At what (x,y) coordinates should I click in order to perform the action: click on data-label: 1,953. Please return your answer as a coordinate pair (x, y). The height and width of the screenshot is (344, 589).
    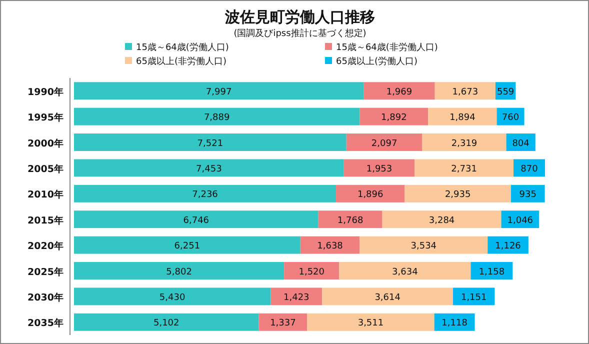
    Looking at the image, I should click on (379, 169).